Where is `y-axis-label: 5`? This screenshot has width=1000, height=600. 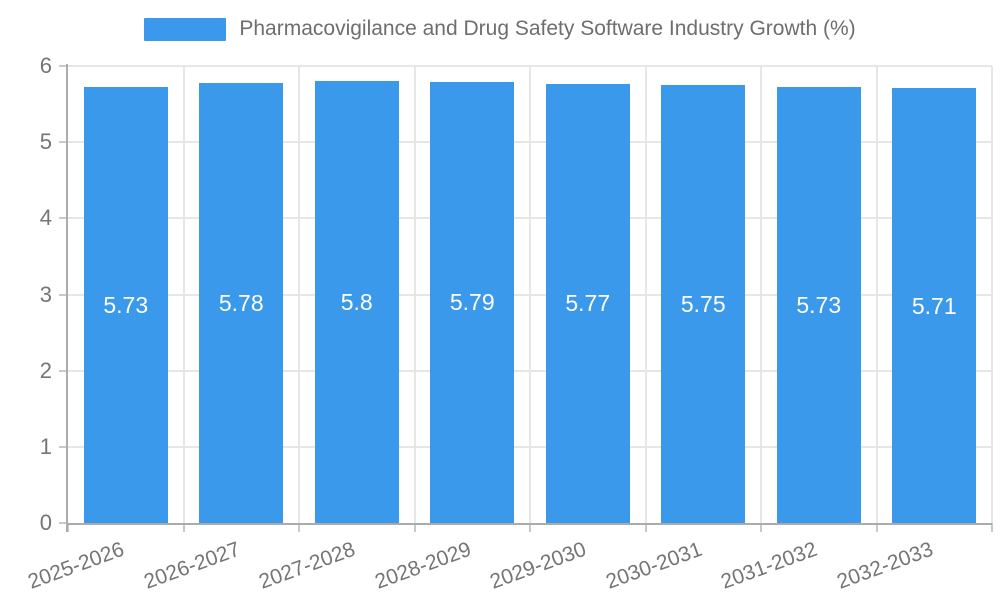 y-axis-label: 5 is located at coordinates (45, 142).